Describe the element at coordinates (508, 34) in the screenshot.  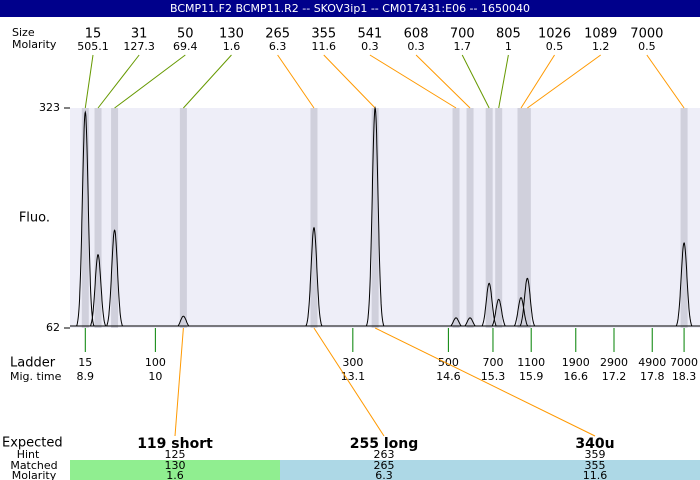
I see `peak-size: 805` at that location.